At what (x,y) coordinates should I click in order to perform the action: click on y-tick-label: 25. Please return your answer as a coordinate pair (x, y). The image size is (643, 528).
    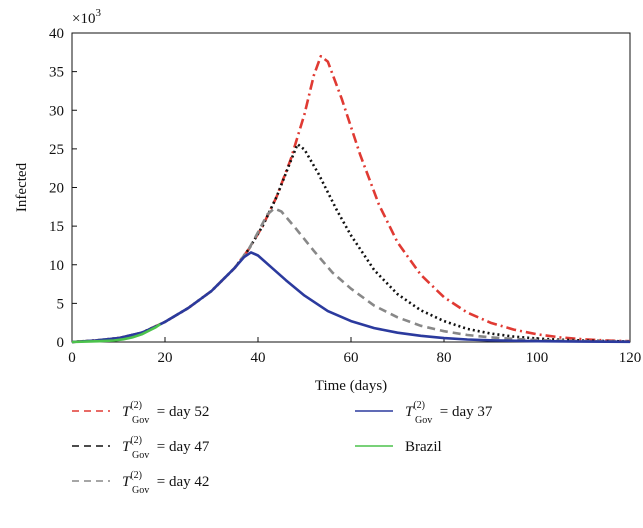
    Looking at the image, I should click on (56, 150).